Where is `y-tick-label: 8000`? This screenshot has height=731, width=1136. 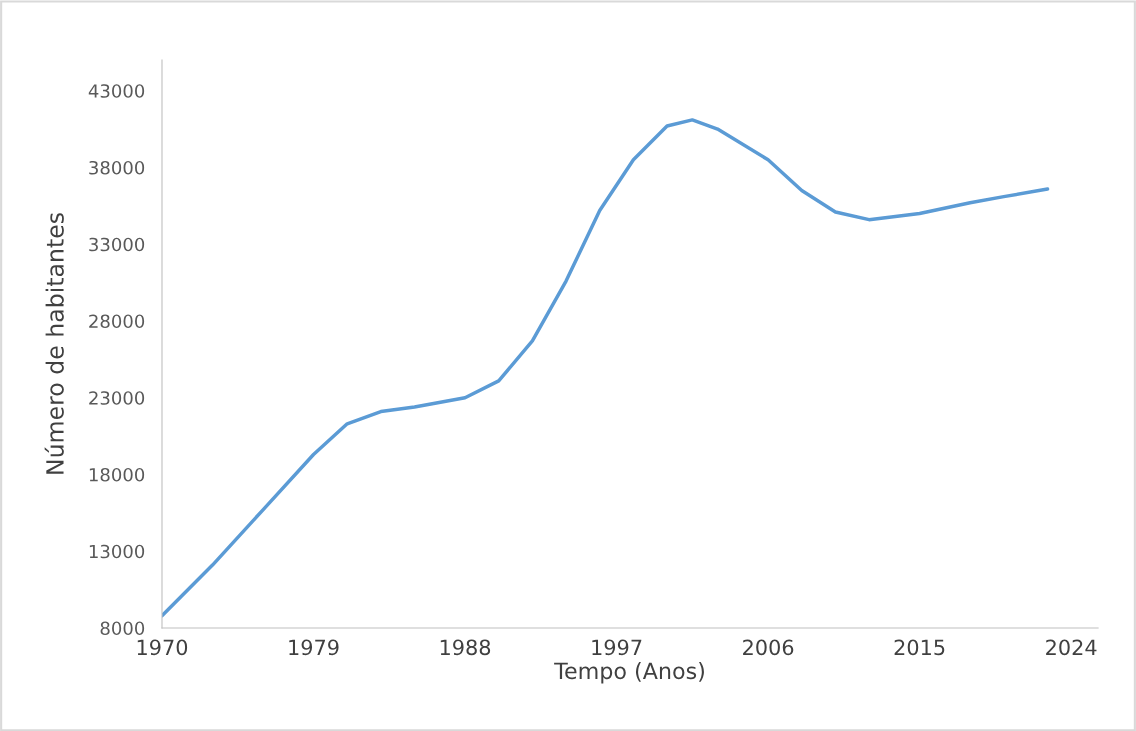 y-tick-label: 8000 is located at coordinates (122, 628).